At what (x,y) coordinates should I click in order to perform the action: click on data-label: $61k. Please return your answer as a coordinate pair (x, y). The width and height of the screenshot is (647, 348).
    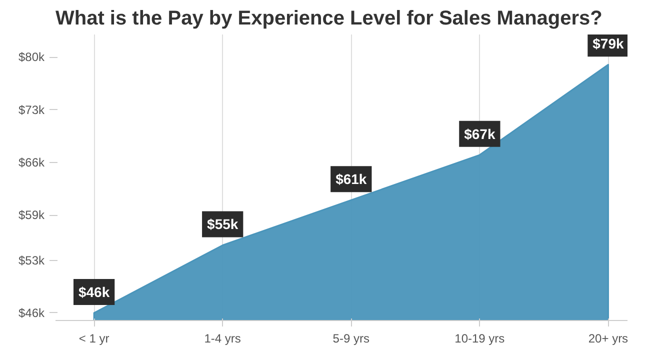
    Looking at the image, I should click on (351, 179).